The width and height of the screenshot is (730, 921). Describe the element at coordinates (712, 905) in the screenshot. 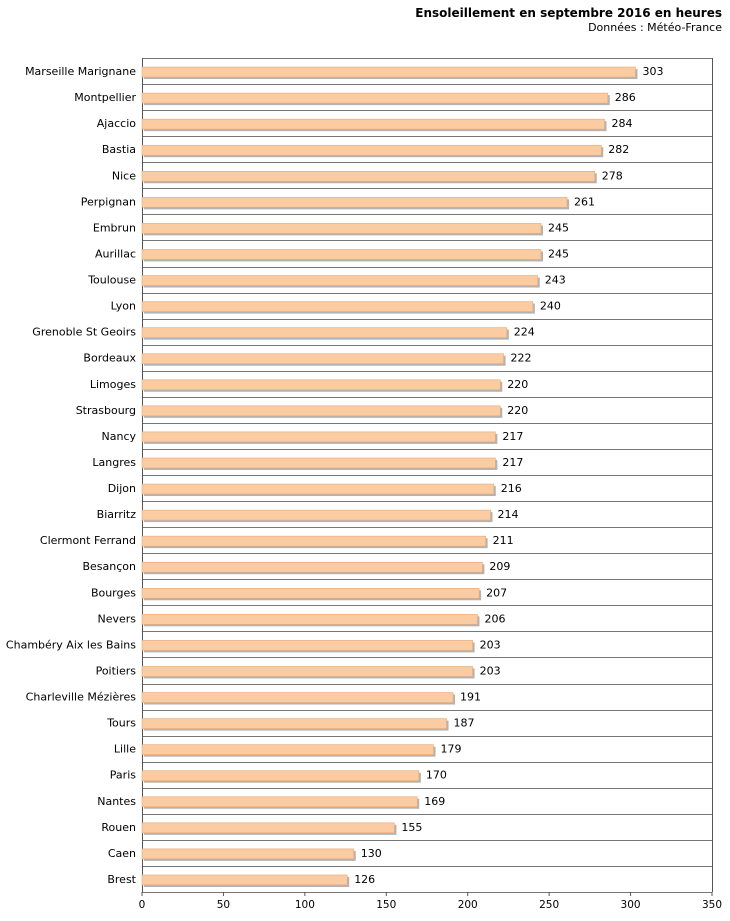

I see `x-tick-label: 350` at that location.